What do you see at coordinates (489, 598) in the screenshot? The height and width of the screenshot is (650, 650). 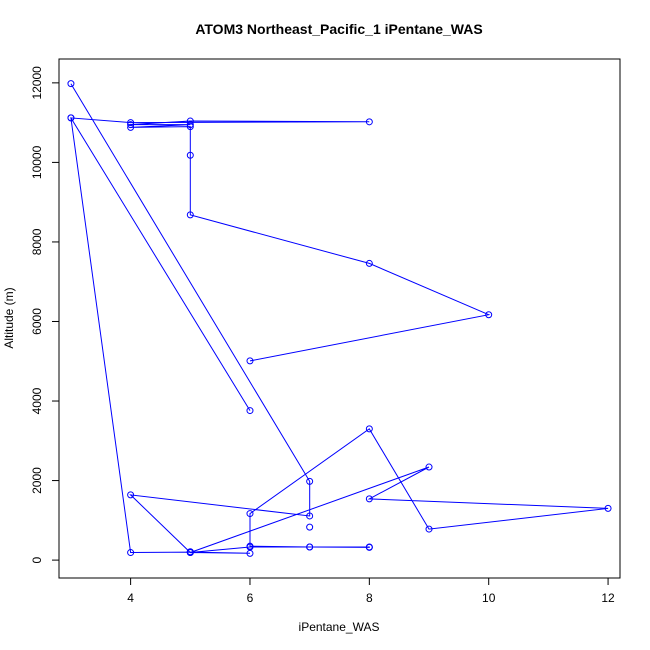 I see `x-tick-label: 10` at bounding box center [489, 598].